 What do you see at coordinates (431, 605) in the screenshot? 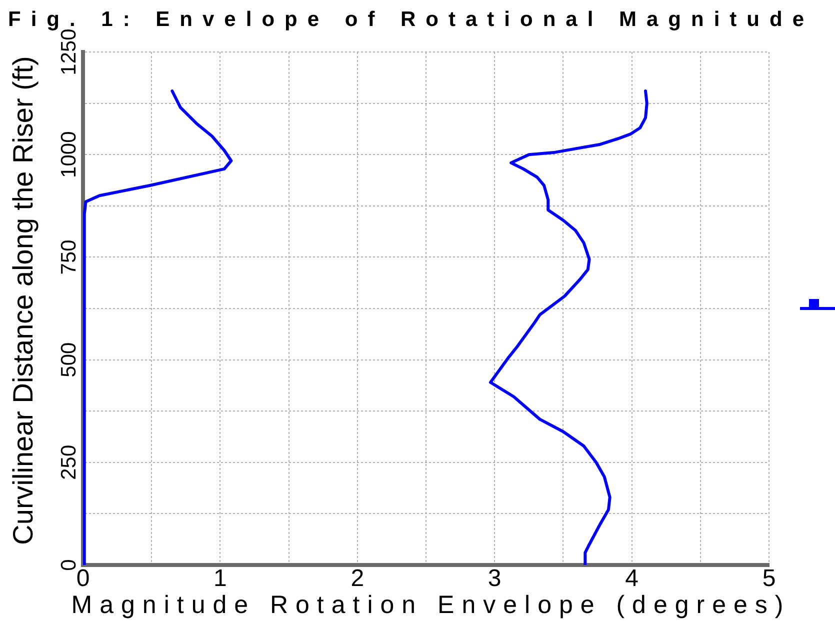
I see `x-axis-title: Magnitude Rotation Envelope (degrees)` at bounding box center [431, 605].